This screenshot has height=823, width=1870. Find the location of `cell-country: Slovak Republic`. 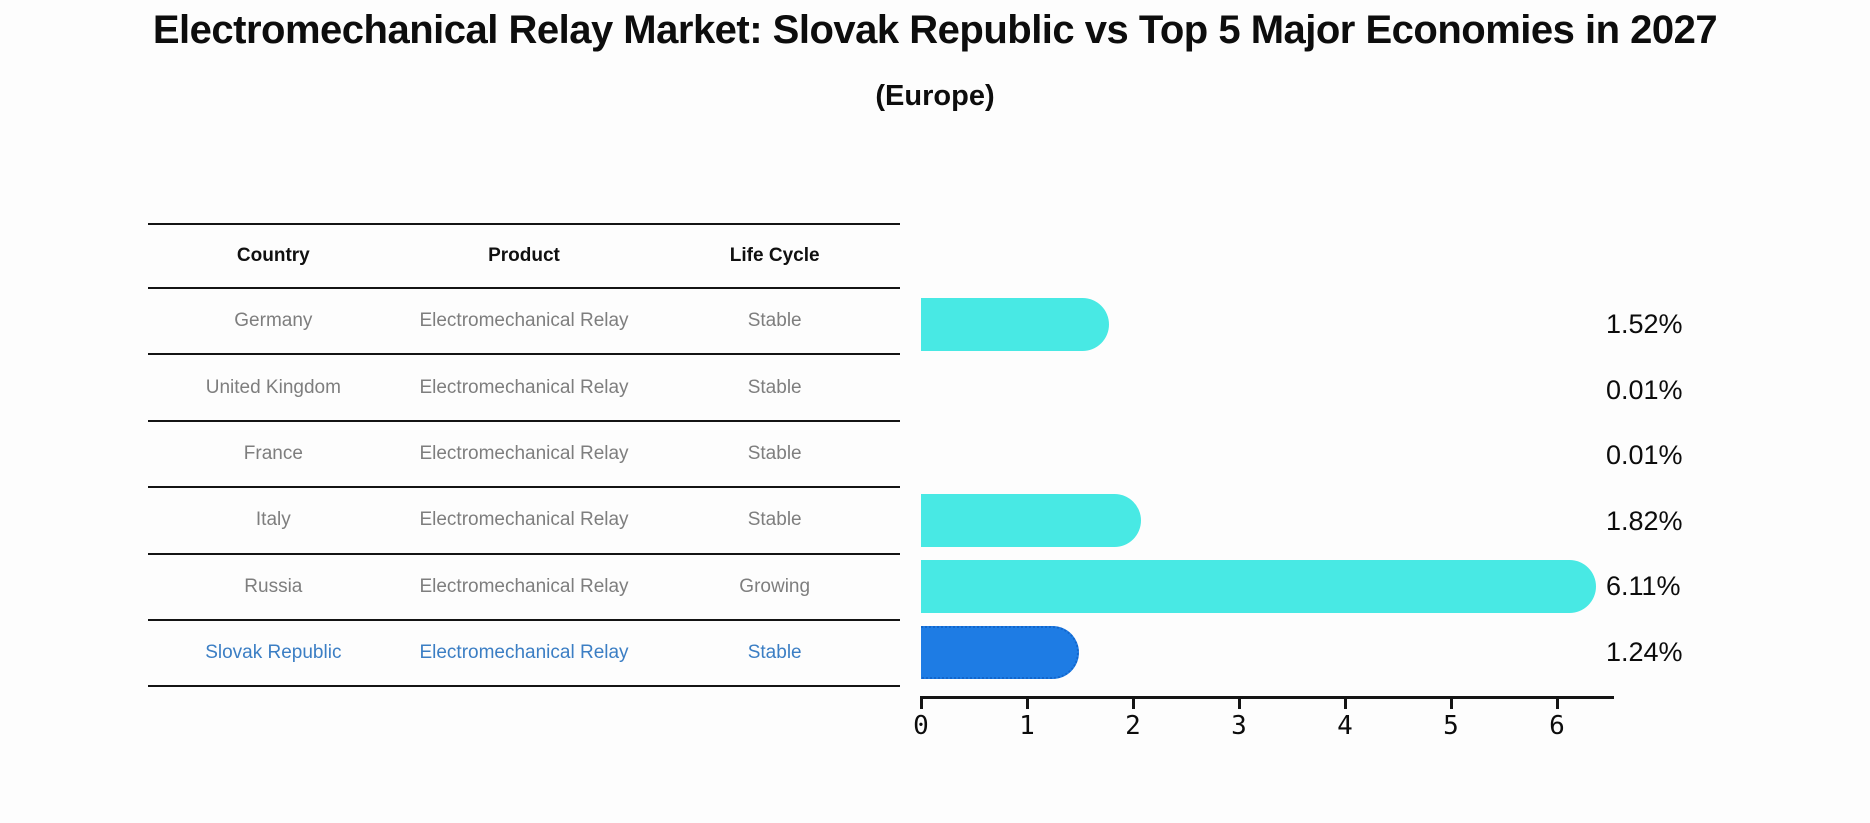

cell-country: Slovak Republic is located at coordinates (273, 653).